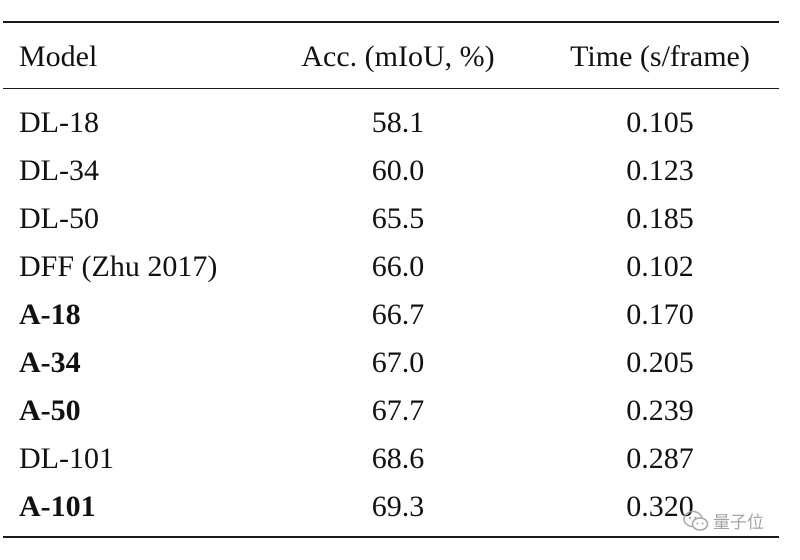 The image size is (800, 560). Describe the element at coordinates (50, 362) in the screenshot. I see `row-model: A-34` at that location.